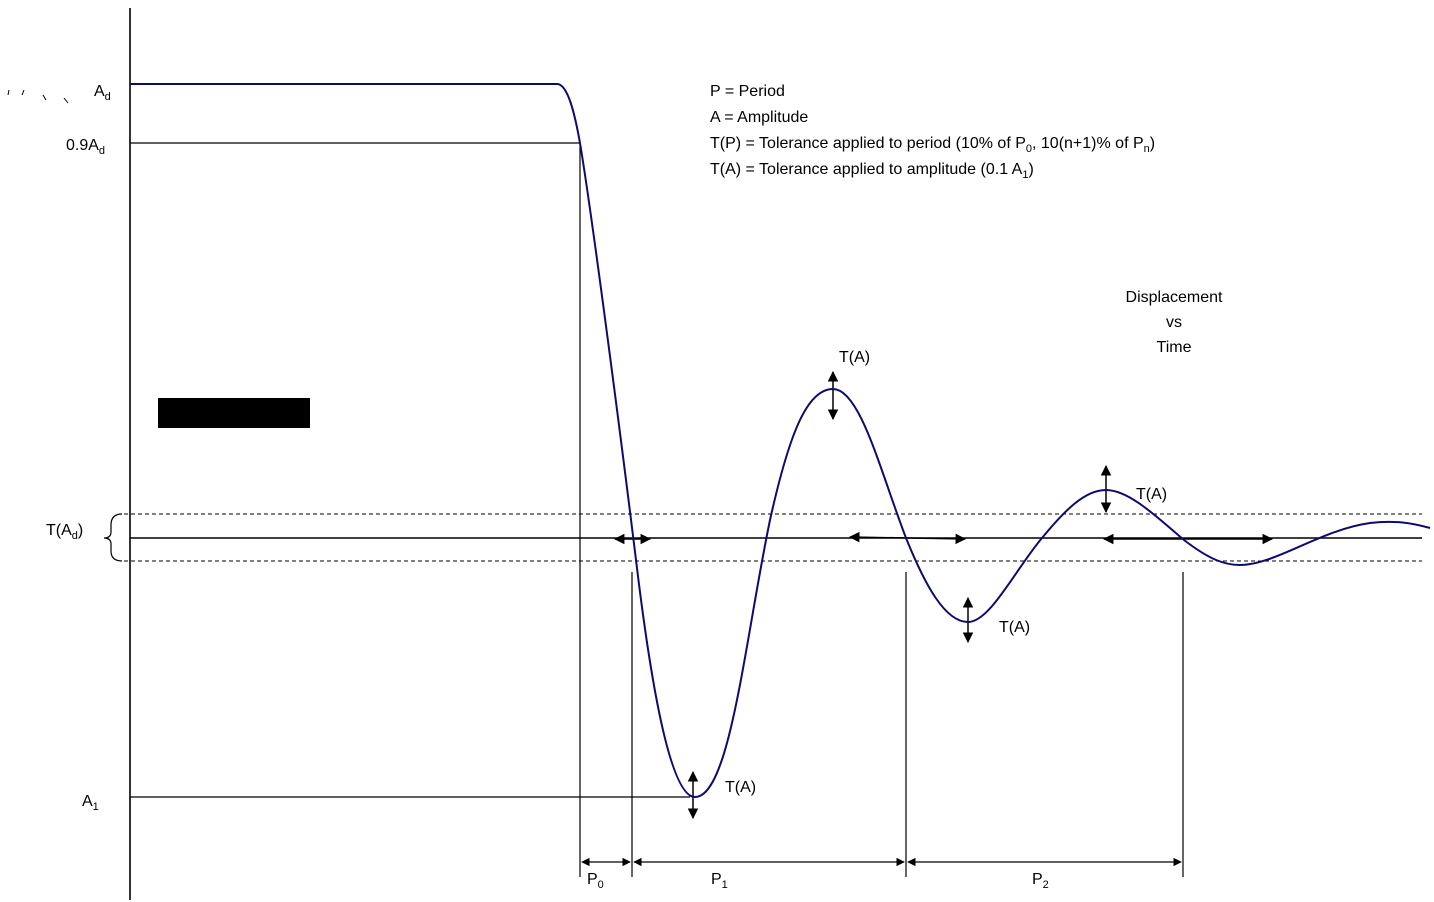 The width and height of the screenshot is (1434, 902). What do you see at coordinates (1174, 297) in the screenshot?
I see `title-line-1: Displacement` at bounding box center [1174, 297].